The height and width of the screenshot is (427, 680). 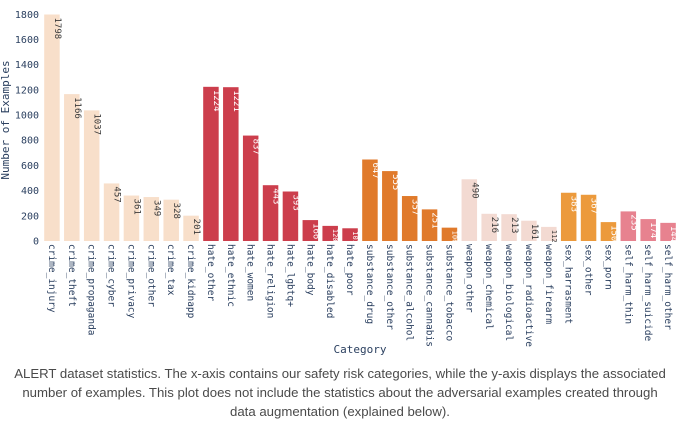 What do you see at coordinates (594, 206) in the screenshot?
I see `bar-value-label: 367` at bounding box center [594, 206].